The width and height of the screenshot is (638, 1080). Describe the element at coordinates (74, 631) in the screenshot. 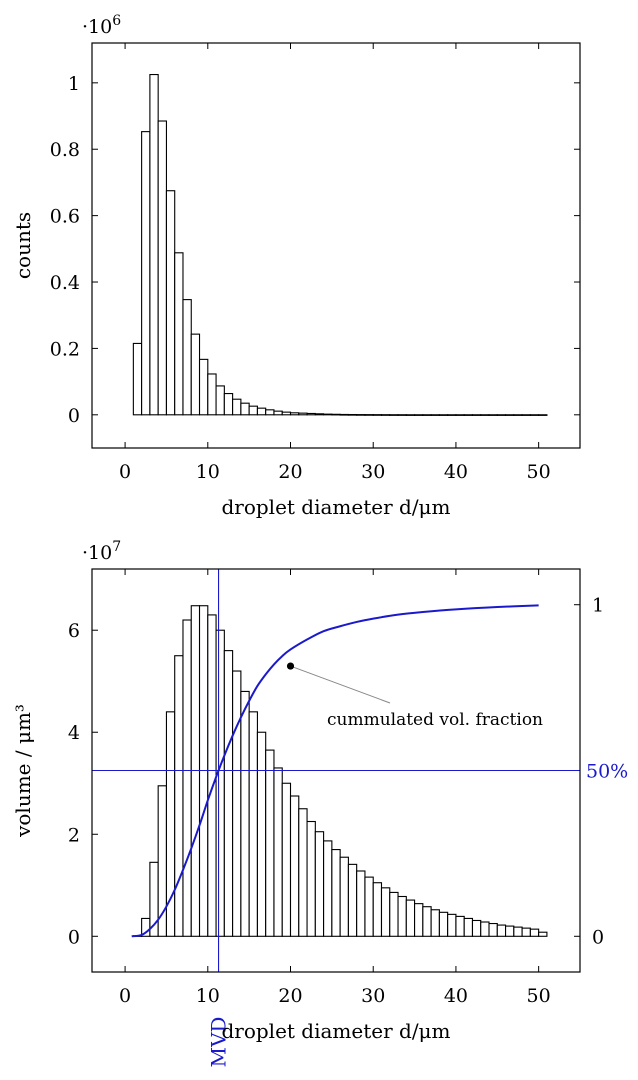

I see `y-tick-label: 6` at that location.